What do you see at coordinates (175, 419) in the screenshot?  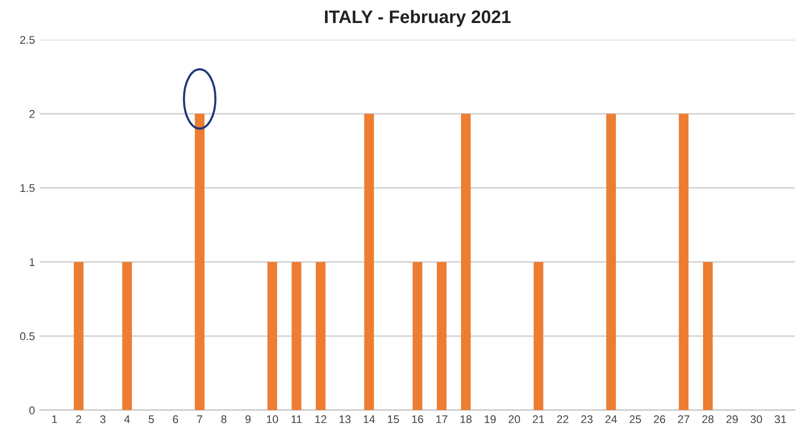 I see `x-tick-label: 6` at bounding box center [175, 419].